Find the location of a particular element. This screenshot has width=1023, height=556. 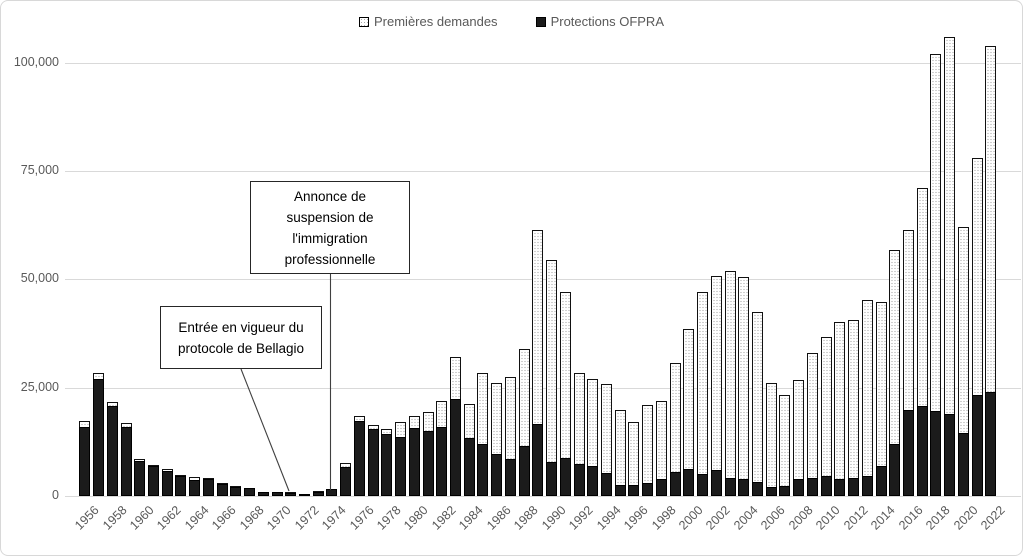

bar-protections-ofpra-1992 is located at coordinates (579, 480).